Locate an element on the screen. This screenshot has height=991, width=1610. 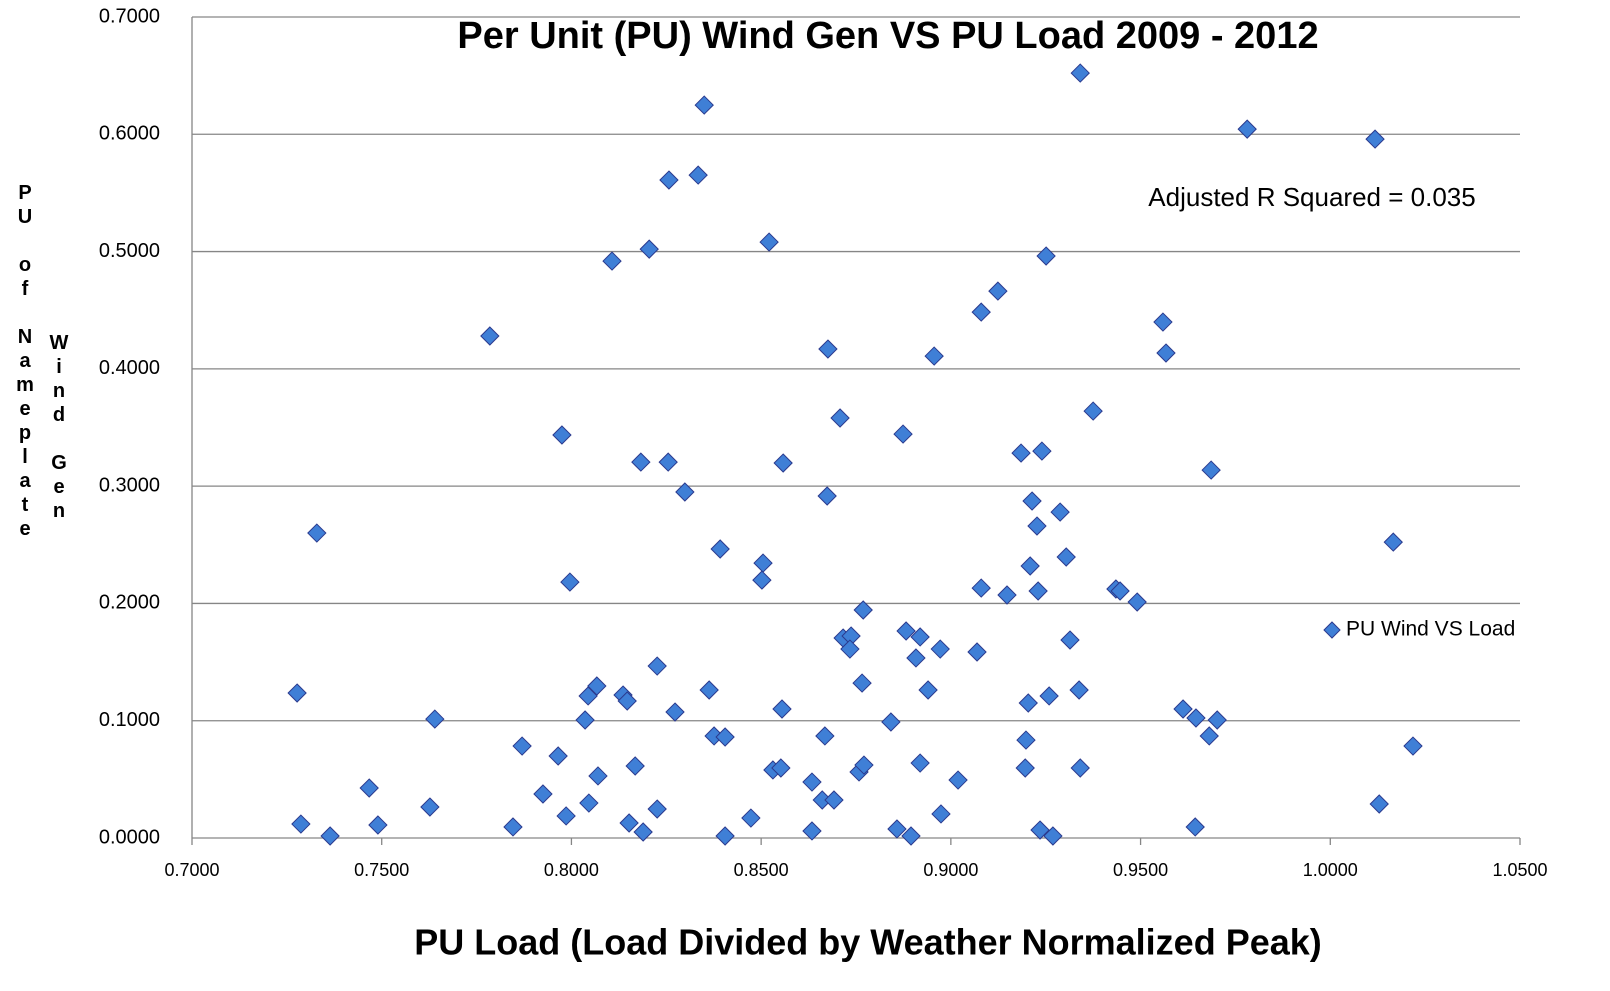
y-axis-label: PU of Nameplate is located at coordinates (25, 362).